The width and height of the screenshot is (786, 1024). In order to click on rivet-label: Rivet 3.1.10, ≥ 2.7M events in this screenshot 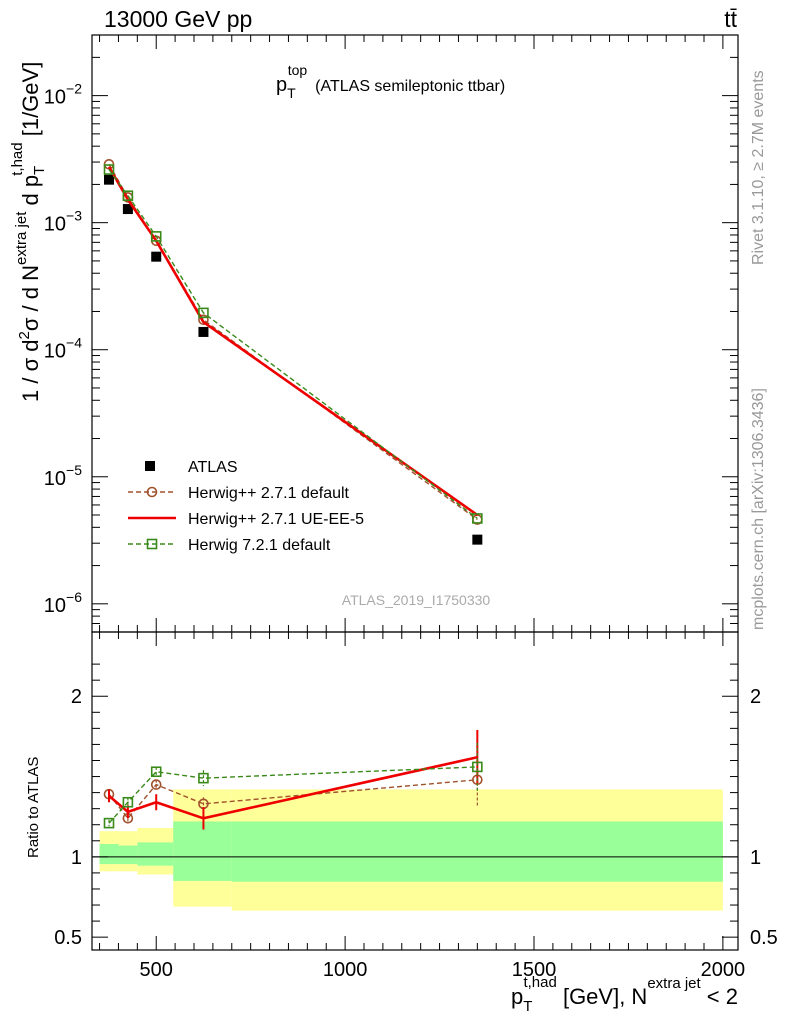, I will do `click(758, 167)`.